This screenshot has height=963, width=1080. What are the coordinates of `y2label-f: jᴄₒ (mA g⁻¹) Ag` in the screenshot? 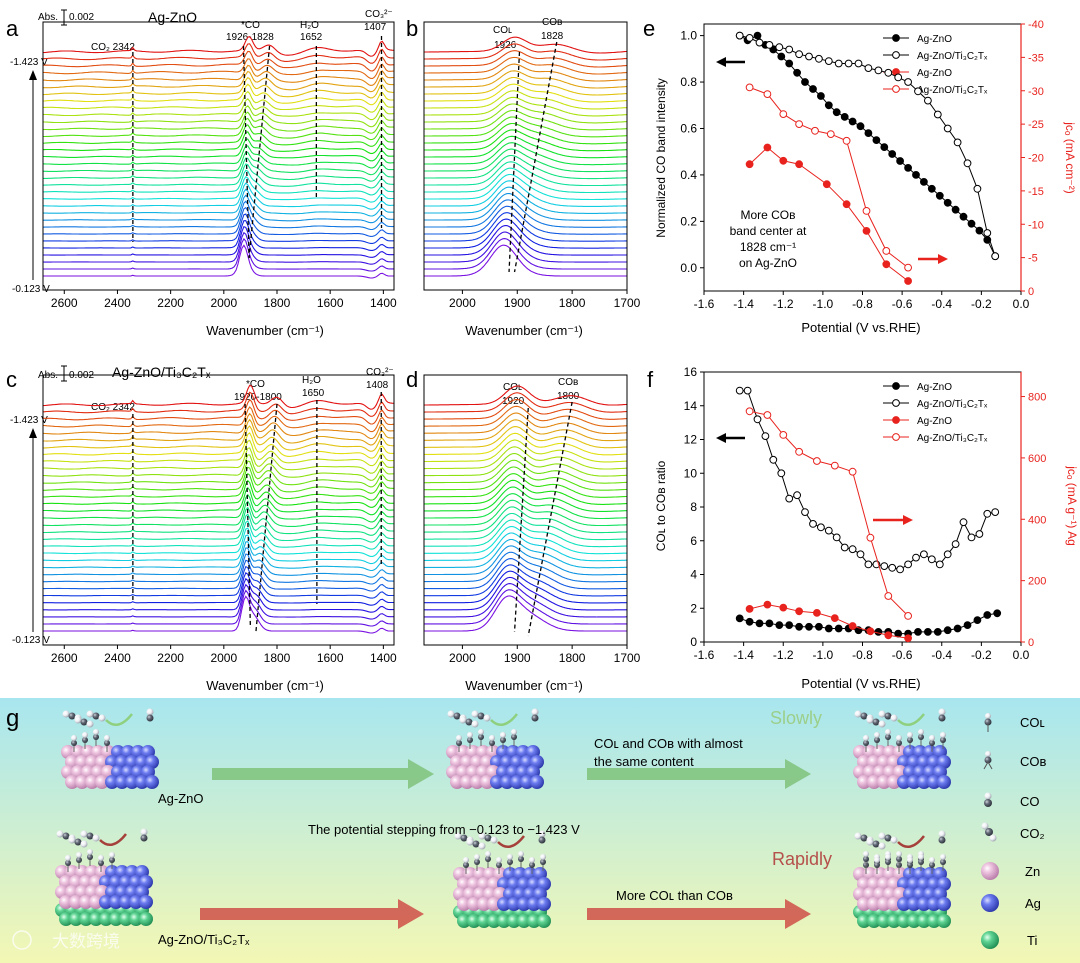 It's located at (1072, 505).